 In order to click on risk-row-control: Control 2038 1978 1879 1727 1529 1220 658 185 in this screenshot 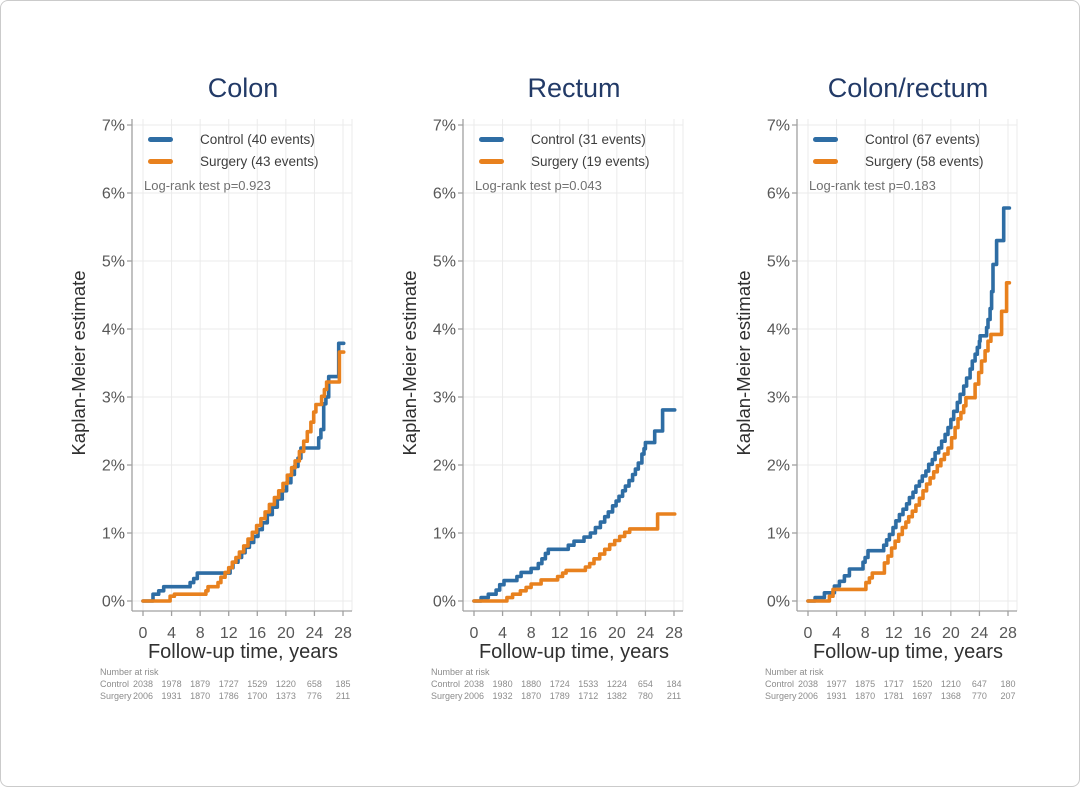, I will do `click(218, 685)`.